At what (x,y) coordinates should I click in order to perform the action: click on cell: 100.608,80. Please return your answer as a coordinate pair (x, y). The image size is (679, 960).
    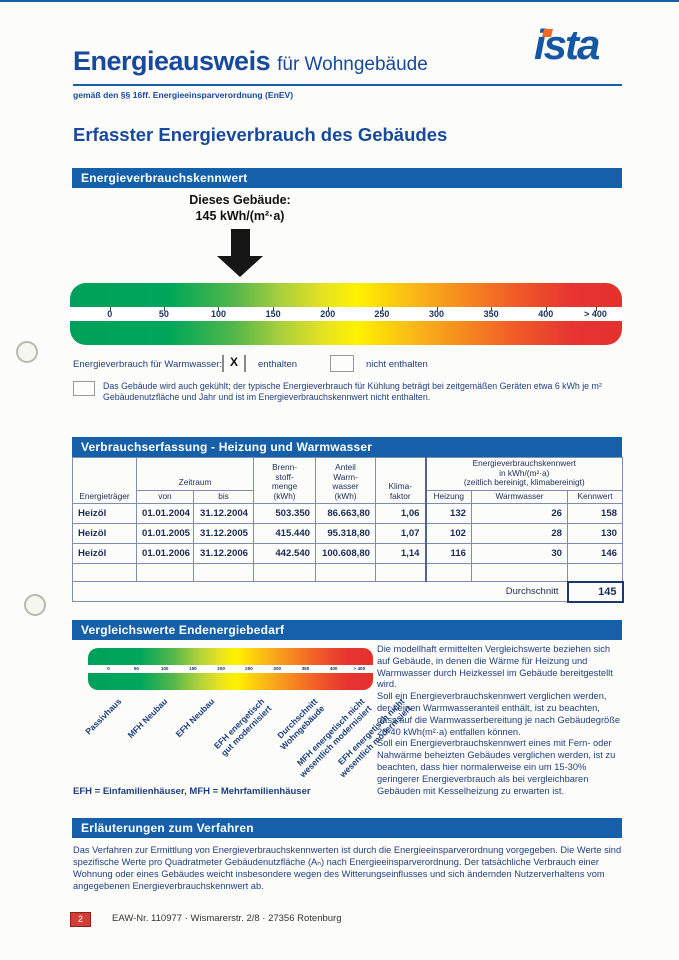
    Looking at the image, I should click on (346, 554).